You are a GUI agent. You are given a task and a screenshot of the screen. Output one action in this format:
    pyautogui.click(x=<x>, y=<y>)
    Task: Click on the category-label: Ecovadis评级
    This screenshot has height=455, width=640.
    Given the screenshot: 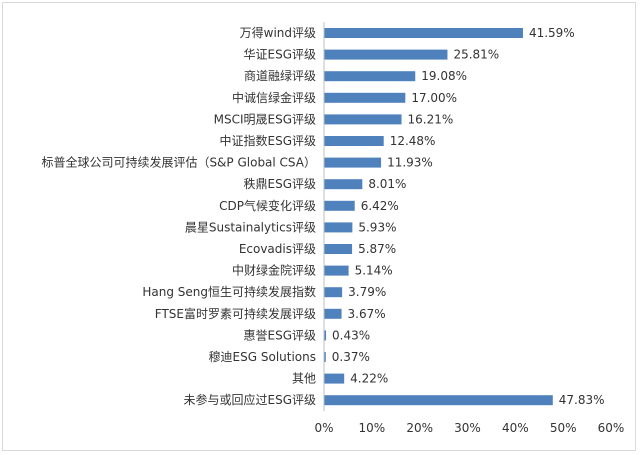 What is the action you would take?
    pyautogui.click(x=277, y=249)
    